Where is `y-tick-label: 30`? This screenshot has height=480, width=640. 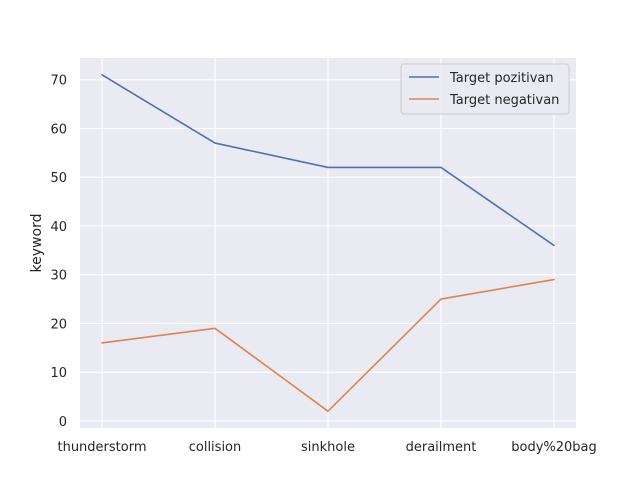 y-tick-label: 30 is located at coordinates (58, 276).